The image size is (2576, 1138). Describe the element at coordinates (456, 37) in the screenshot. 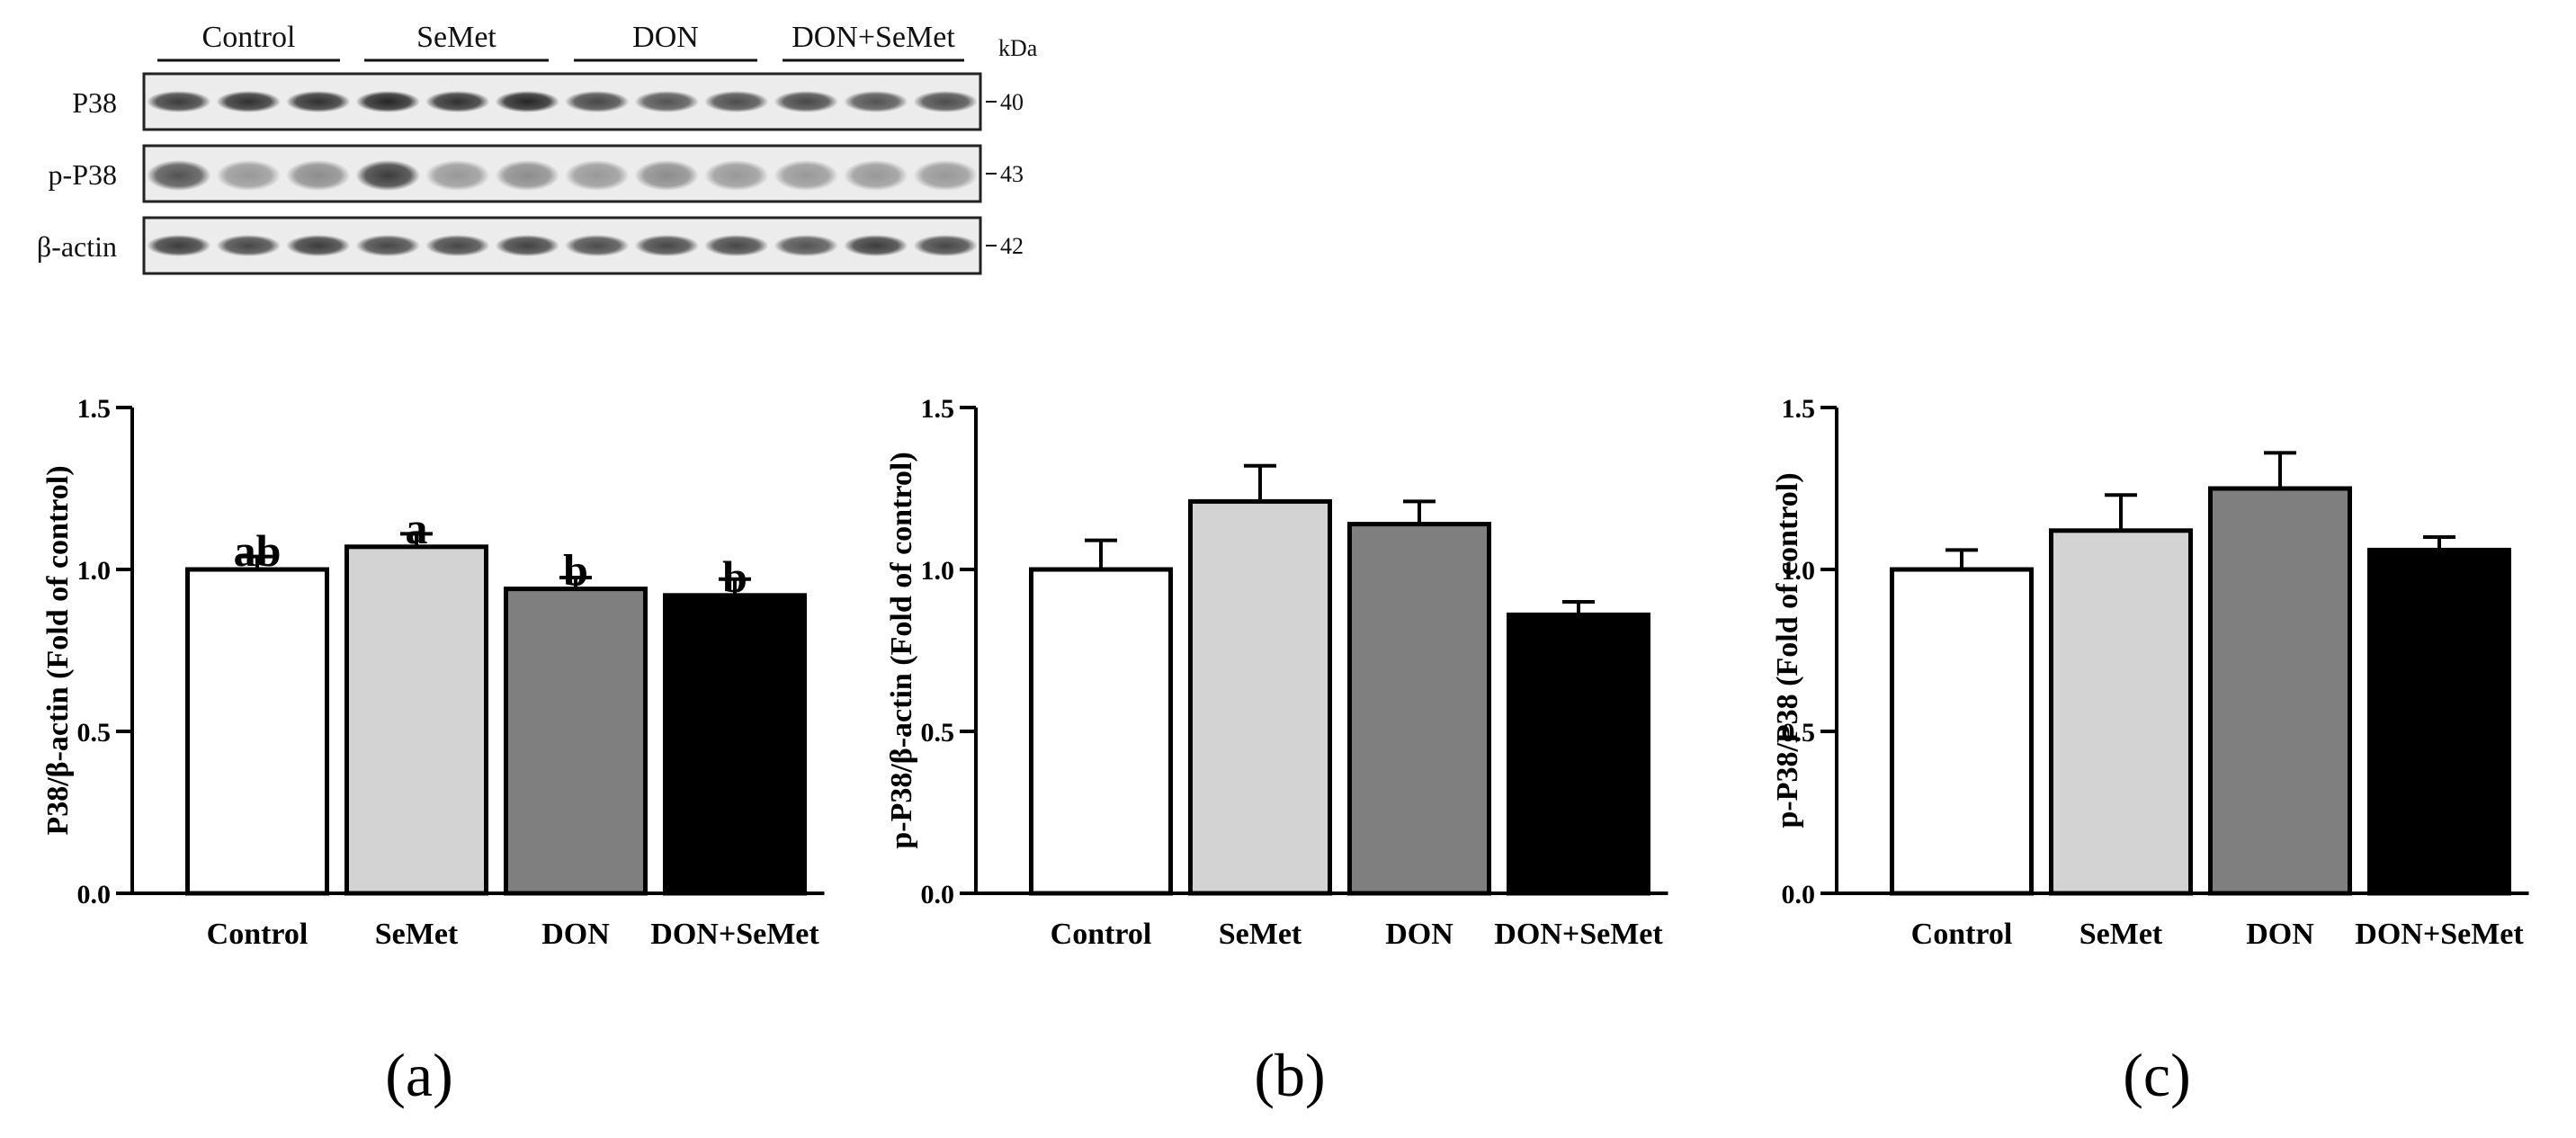

I see `blot-group-label: SeMet` at that location.